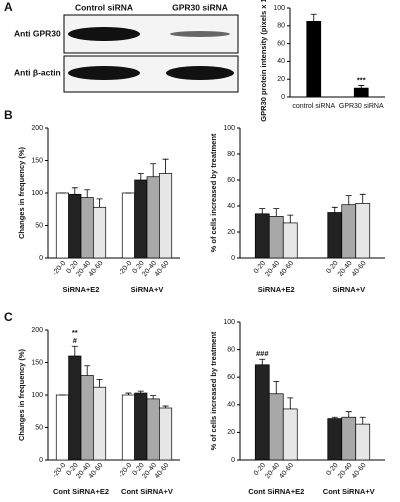 The height and width of the screenshot is (502, 400). I want to click on annotation: ###, so click(262, 353).